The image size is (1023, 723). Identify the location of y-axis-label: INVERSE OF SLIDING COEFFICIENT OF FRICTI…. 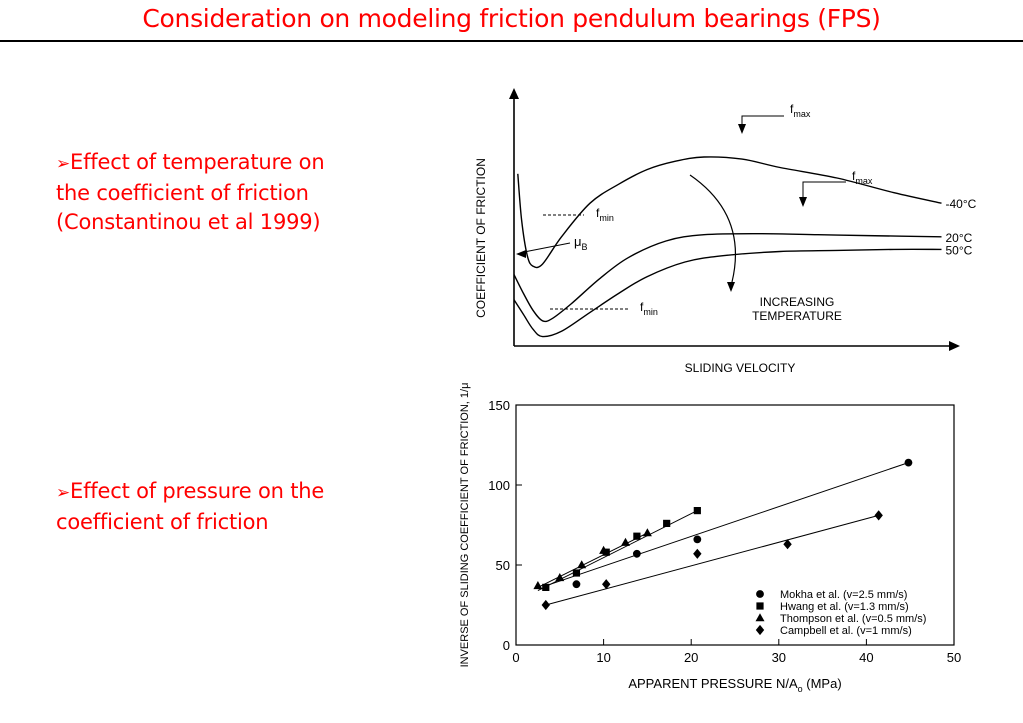
(465, 525).